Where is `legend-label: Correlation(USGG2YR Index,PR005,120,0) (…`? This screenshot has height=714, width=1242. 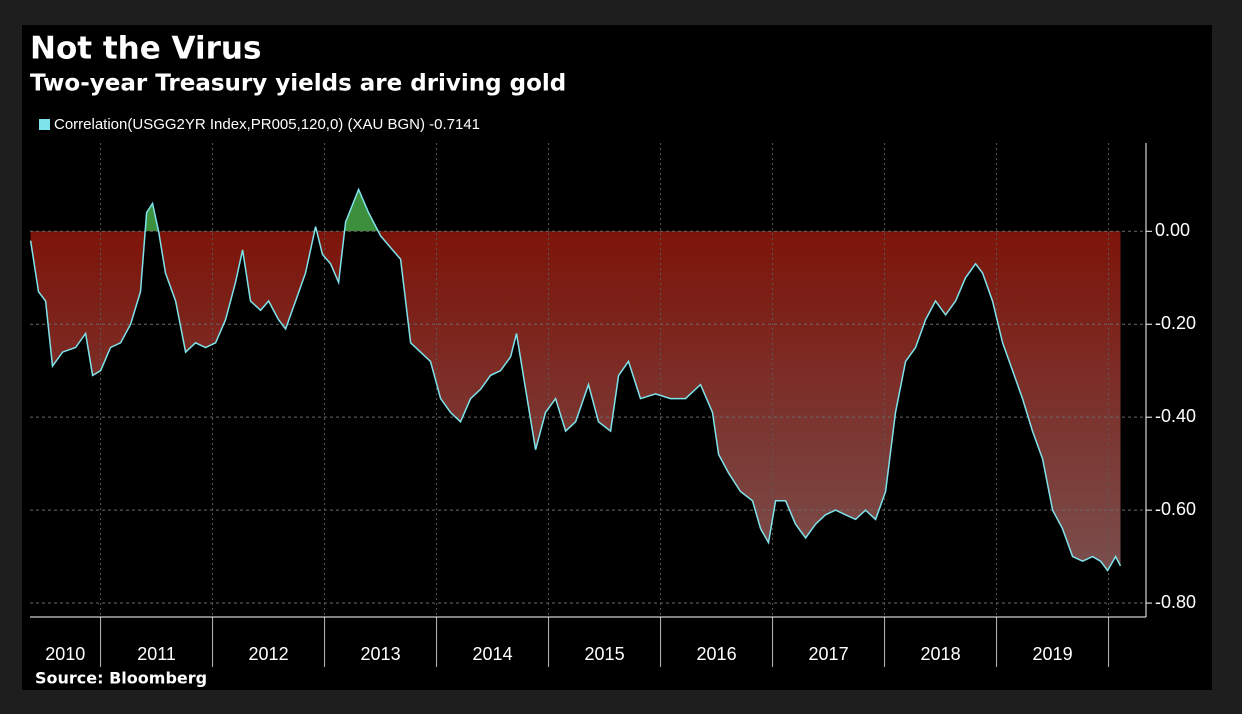 legend-label: Correlation(USGG2YR Index,PR005,120,0) (… is located at coordinates (267, 124).